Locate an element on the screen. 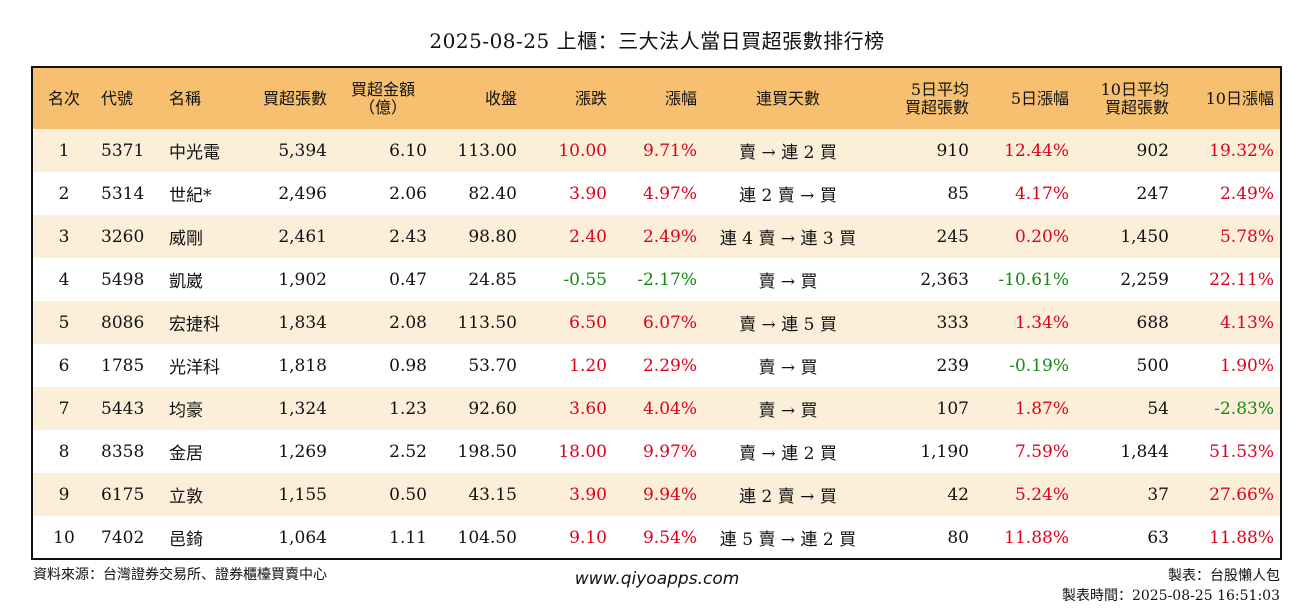  cell-pct: 9.97% is located at coordinates (669, 451).